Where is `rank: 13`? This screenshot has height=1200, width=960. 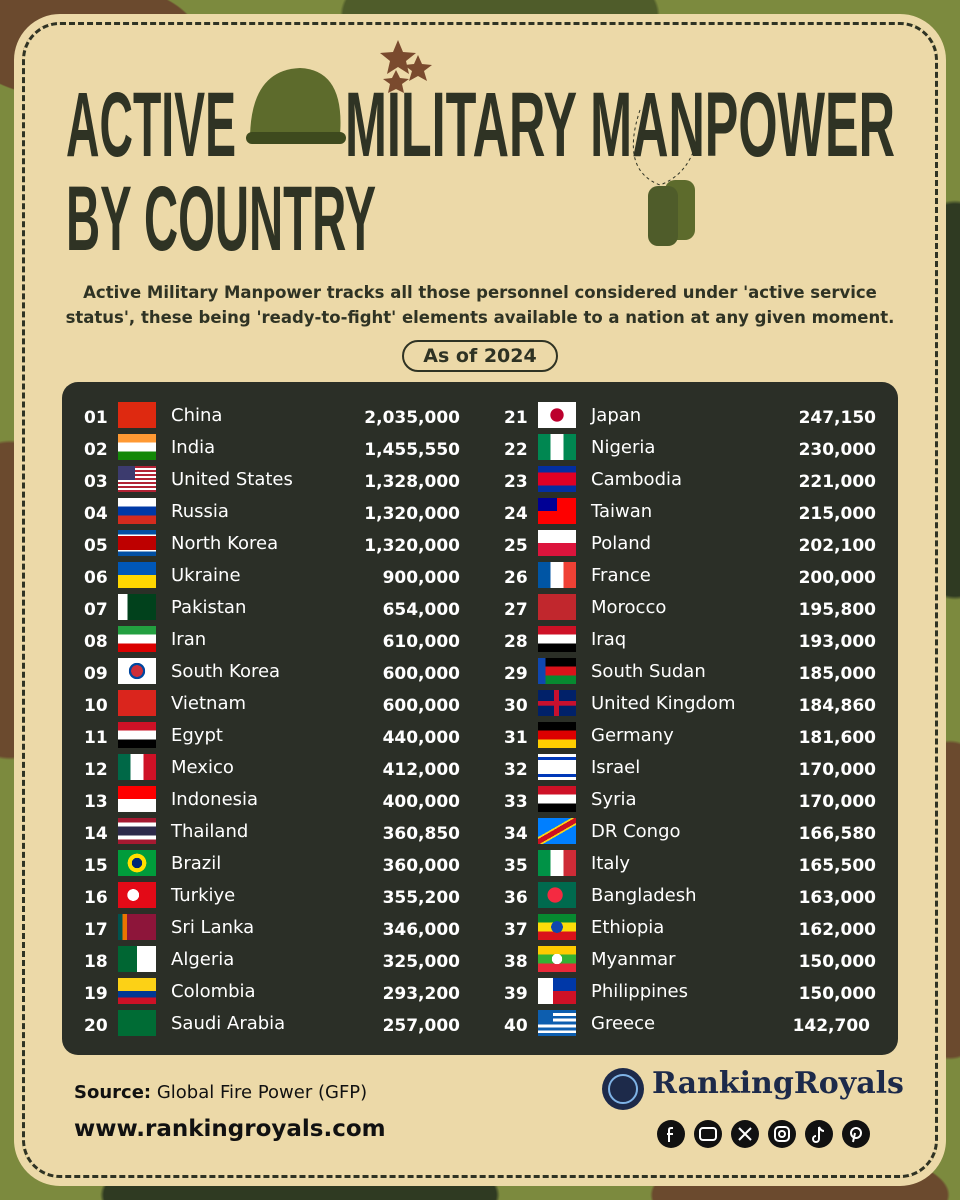 rank: 13 is located at coordinates (96, 802).